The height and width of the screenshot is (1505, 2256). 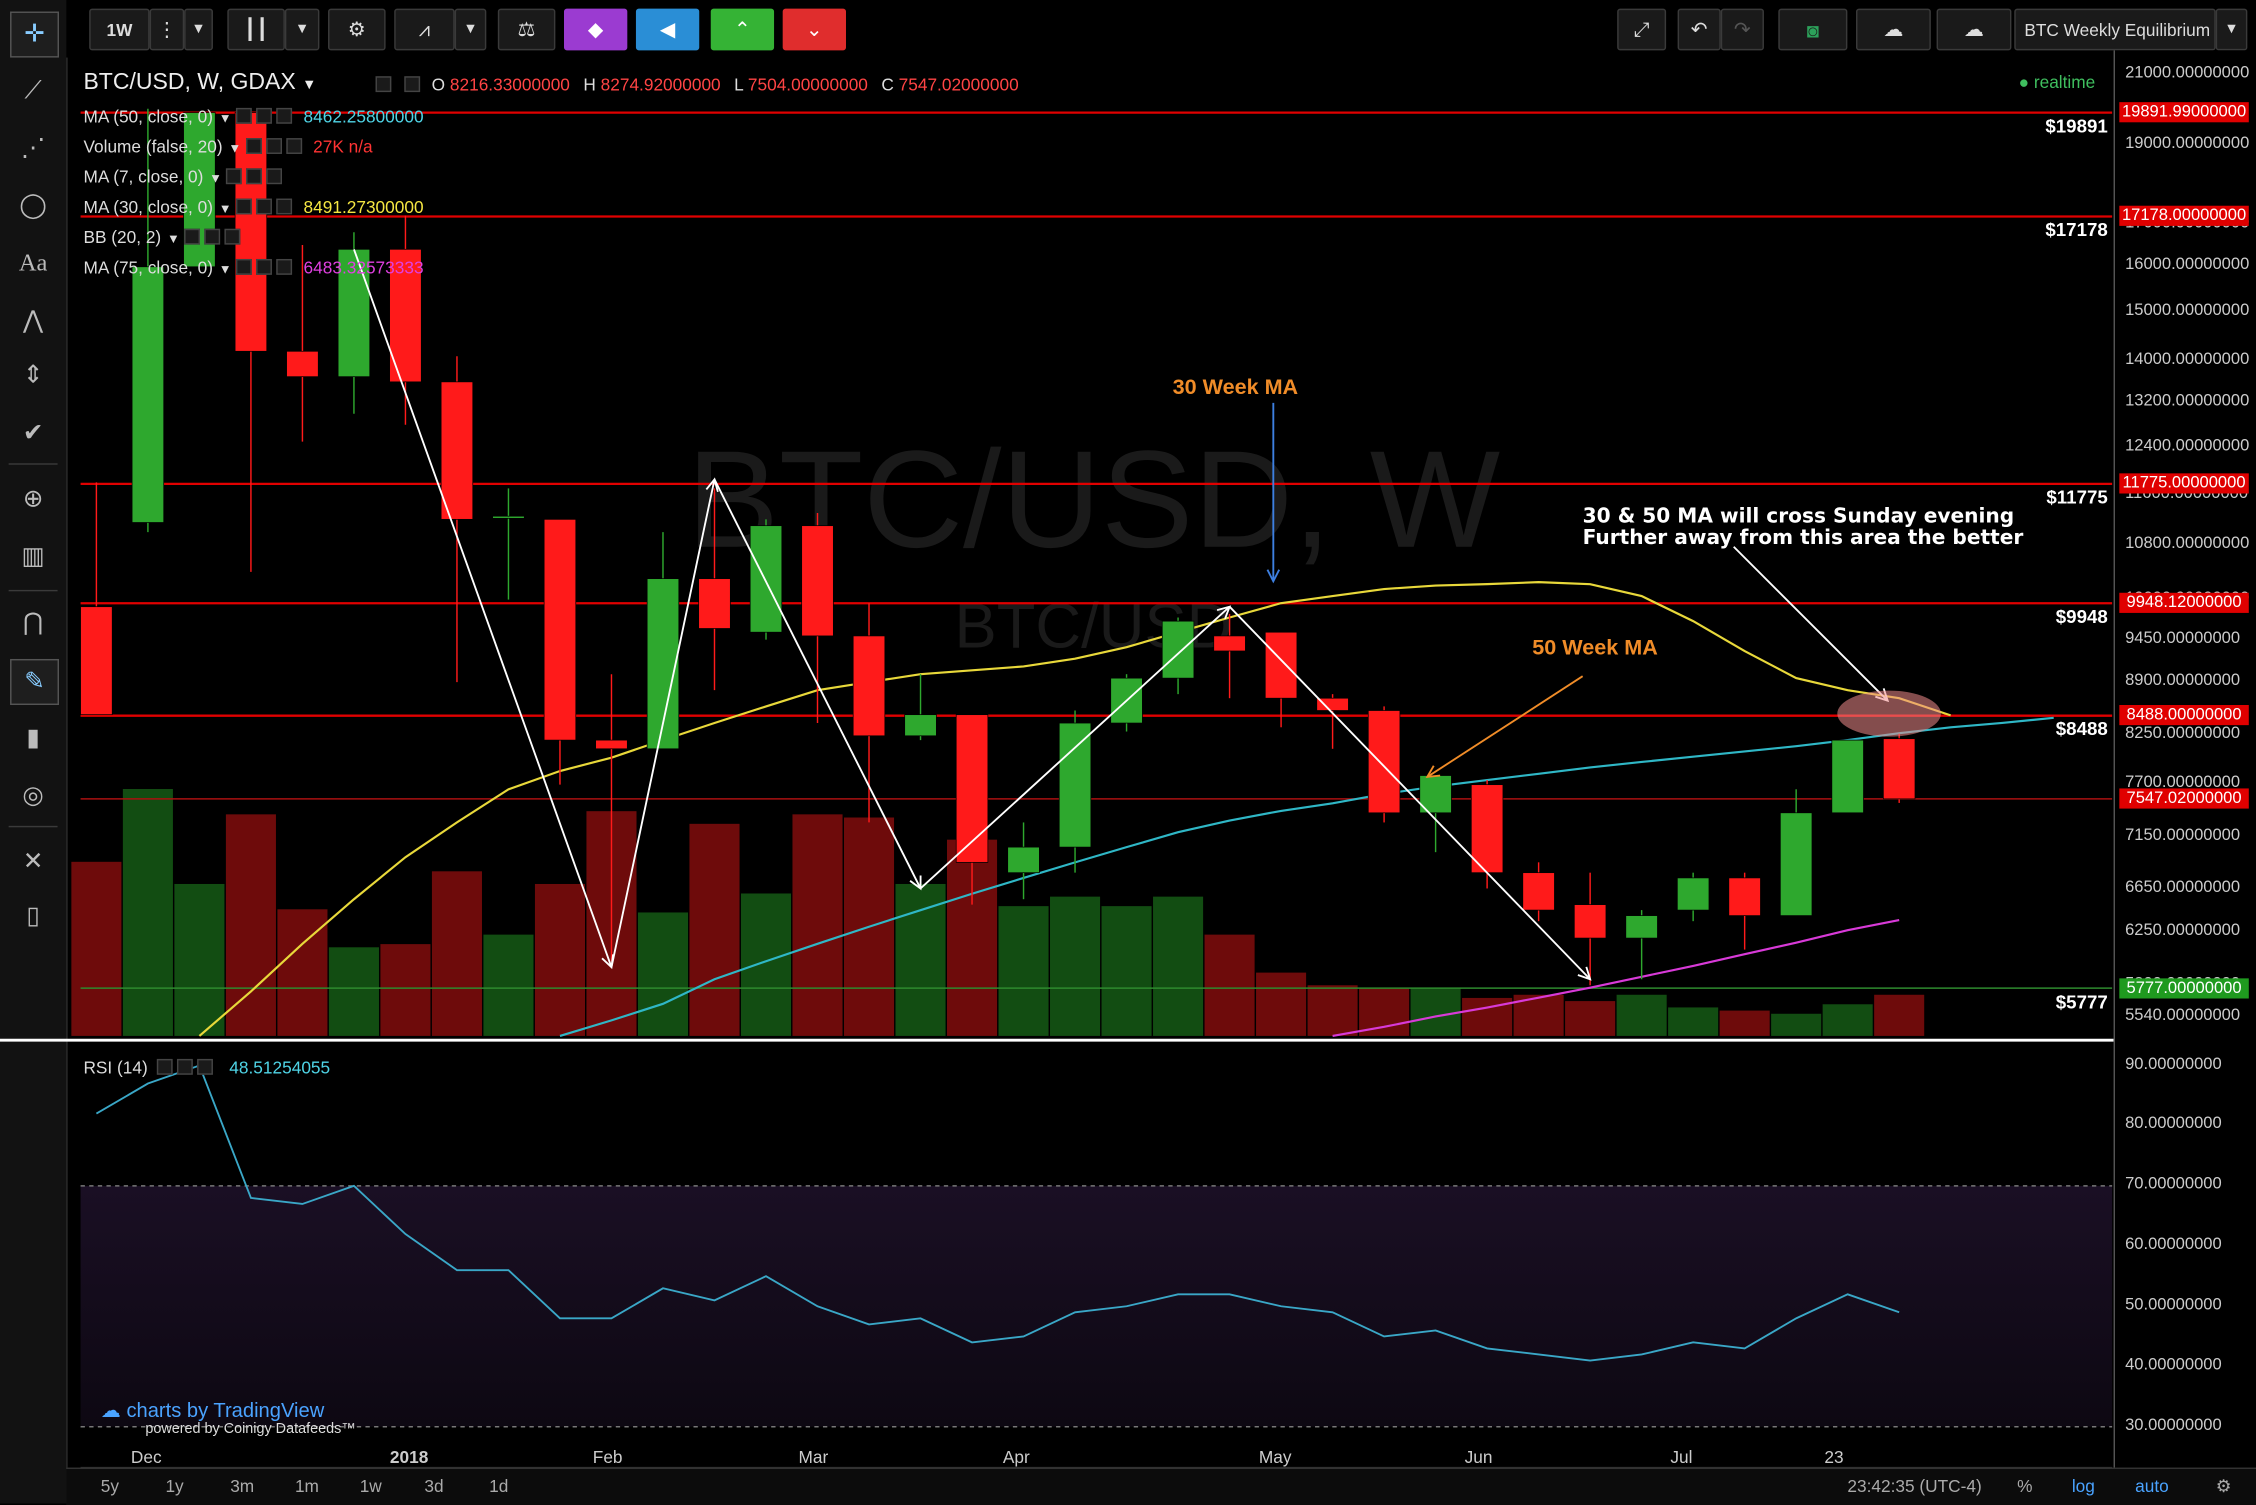 What do you see at coordinates (33, 498) in the screenshot?
I see `zoom-icon: ⊕` at bounding box center [33, 498].